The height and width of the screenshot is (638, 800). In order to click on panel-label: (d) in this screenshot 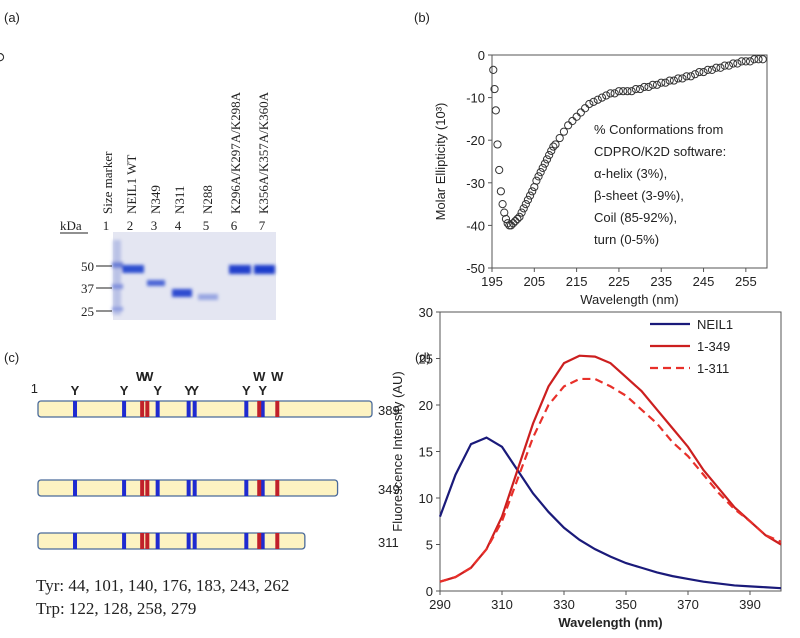, I will do `click(423, 357)`.